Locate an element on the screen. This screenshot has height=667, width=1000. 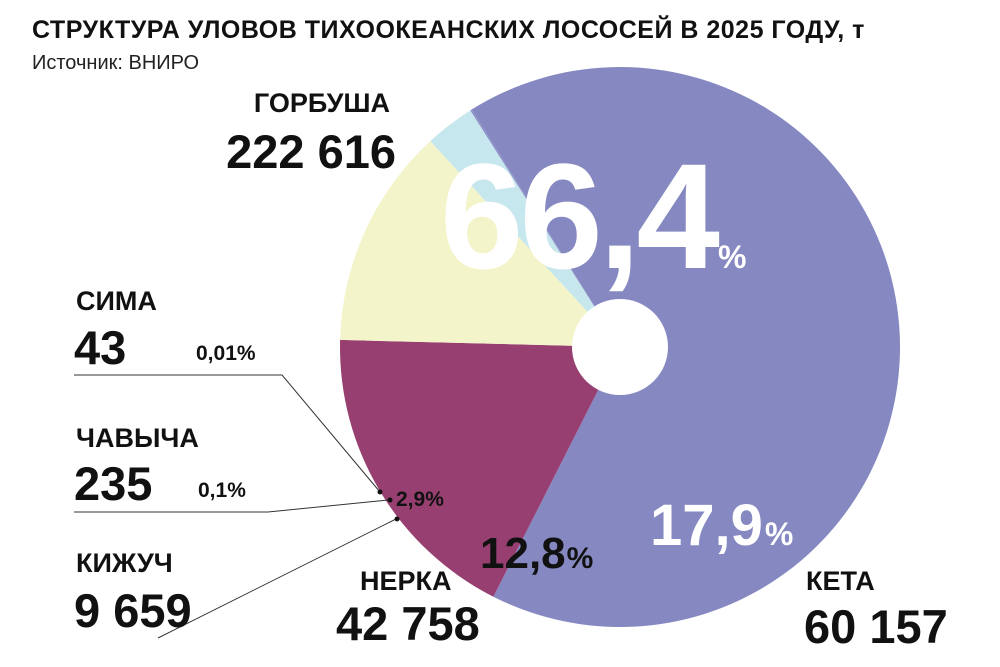
label-sima-name: СИМА is located at coordinates (116, 301).